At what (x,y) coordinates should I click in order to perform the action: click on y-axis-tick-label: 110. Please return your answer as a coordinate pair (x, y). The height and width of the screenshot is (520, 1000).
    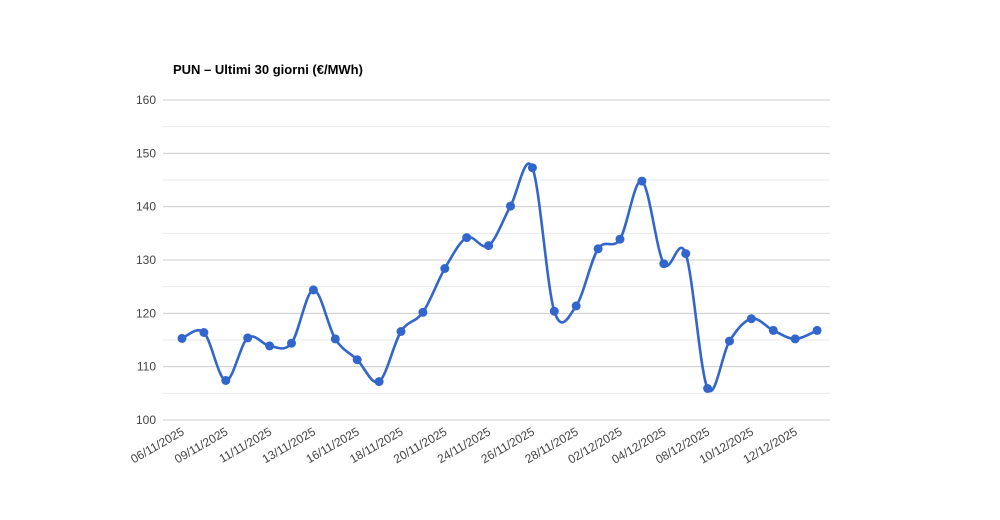
    Looking at the image, I should click on (146, 367).